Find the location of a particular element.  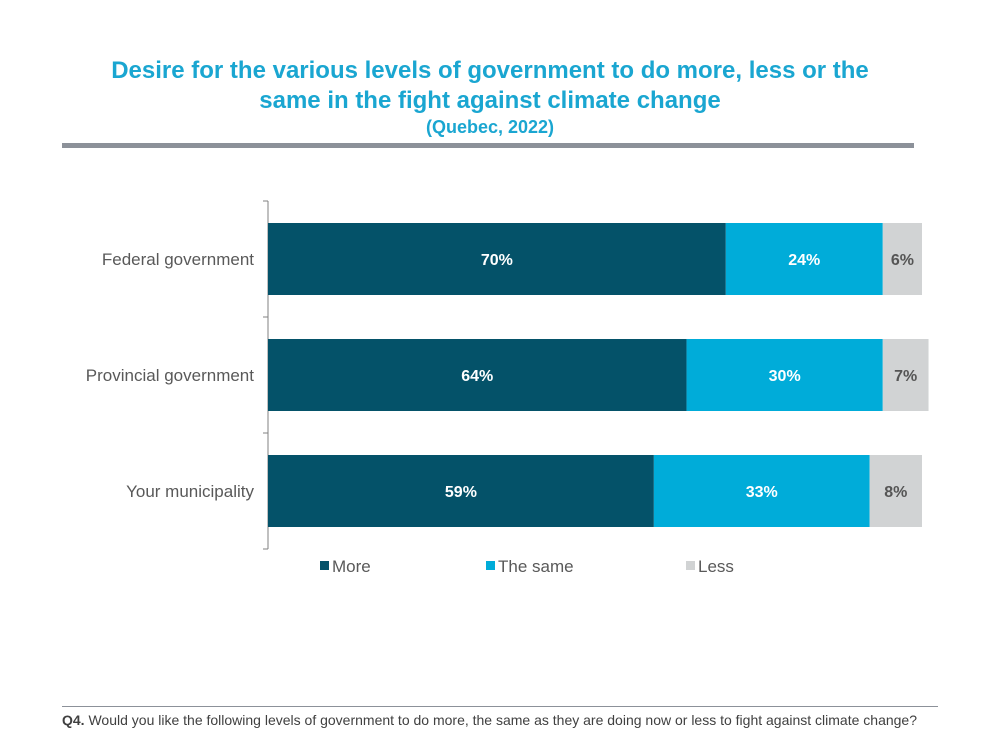

data-label: 70% is located at coordinates (497, 260).